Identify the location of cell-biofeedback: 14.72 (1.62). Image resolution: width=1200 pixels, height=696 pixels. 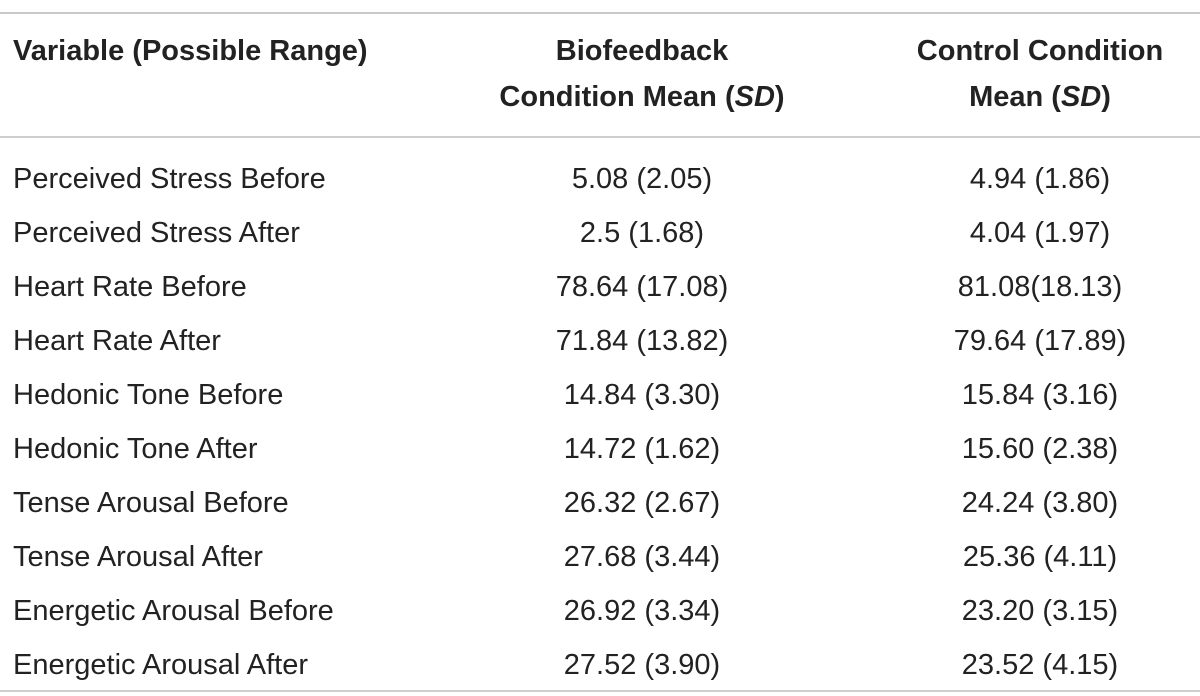
(642, 449).